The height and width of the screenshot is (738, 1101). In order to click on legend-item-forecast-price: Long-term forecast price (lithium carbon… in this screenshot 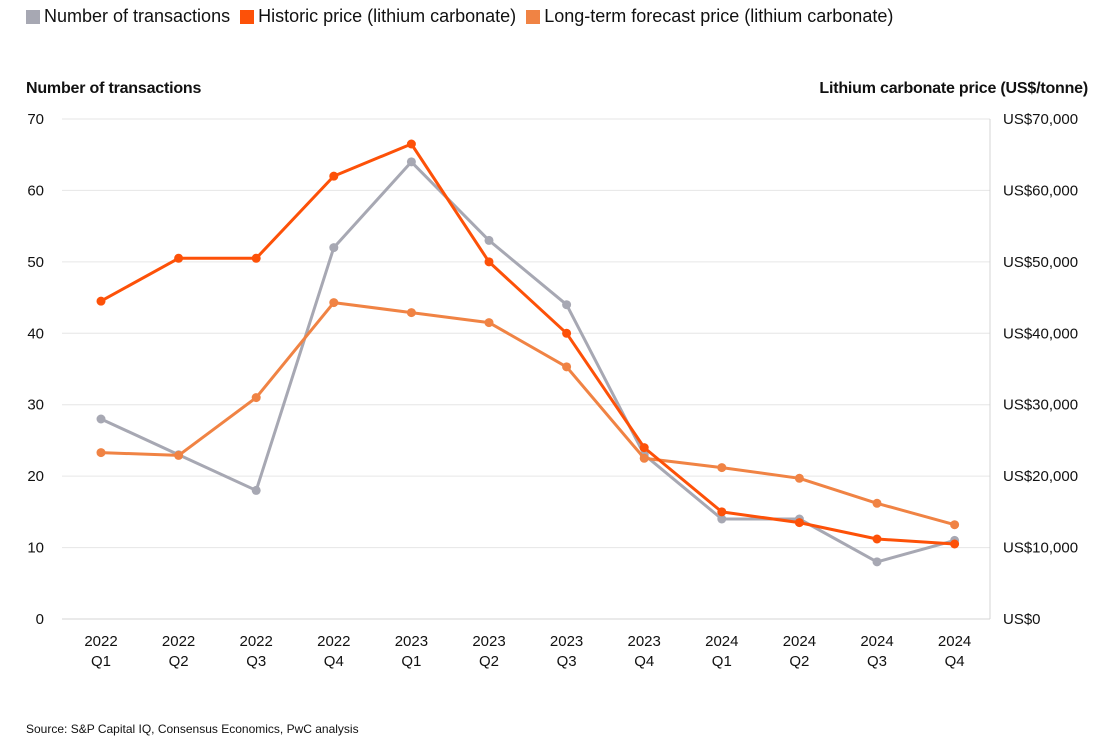, I will do `click(709, 16)`.